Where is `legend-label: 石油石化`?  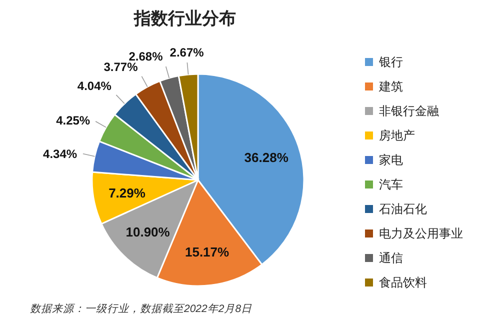 legend-label: 石油石化 is located at coordinates (403, 209).